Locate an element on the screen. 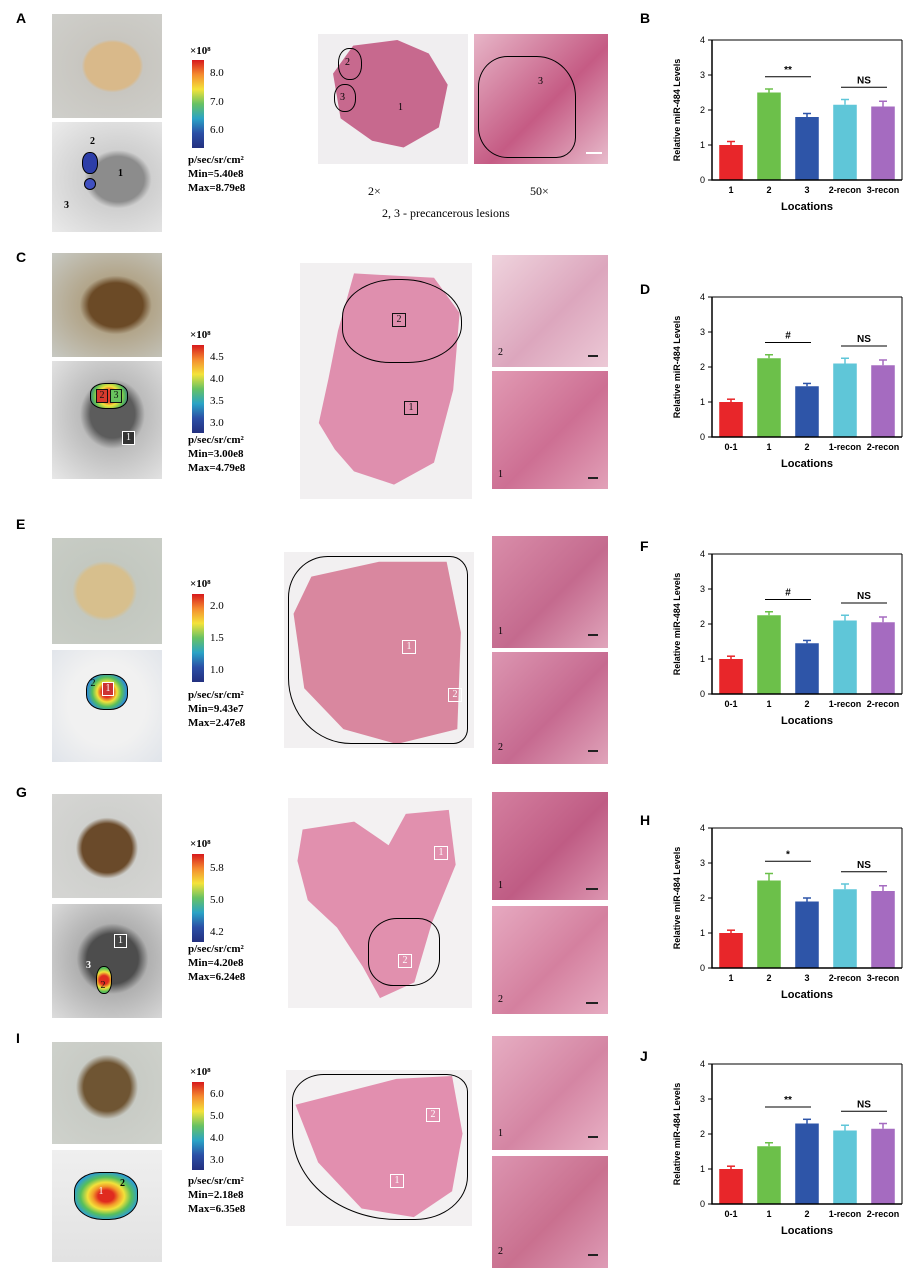  legend-min: Min=5.40e8 is located at coordinates (216, 174).